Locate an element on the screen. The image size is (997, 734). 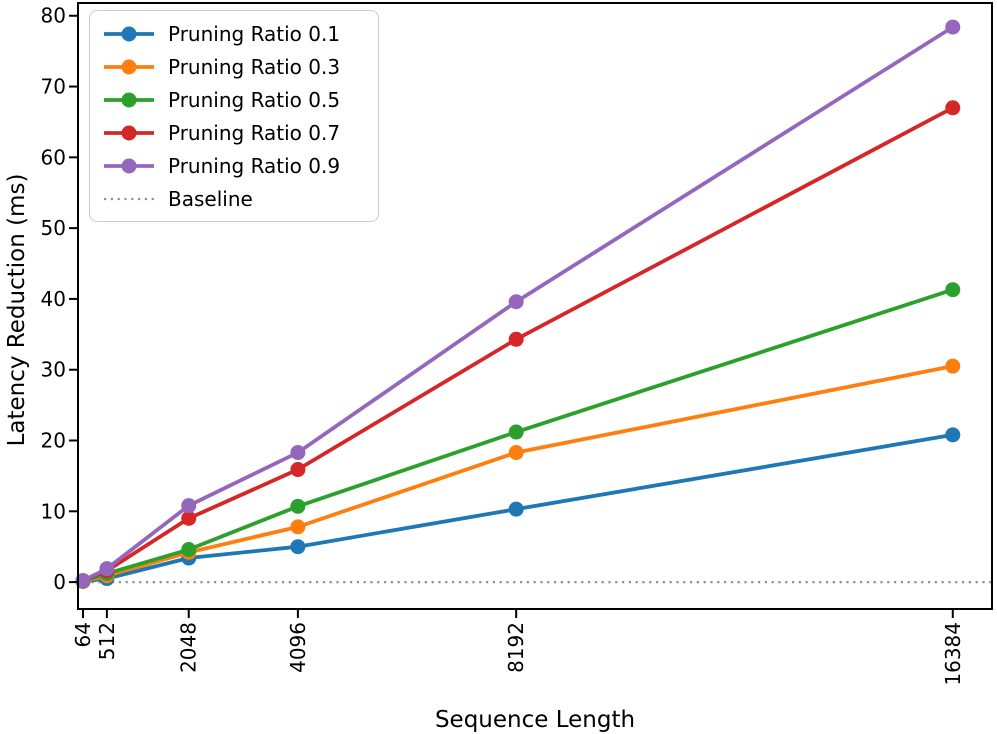
x-tick-label: 64 is located at coordinates (83, 634).